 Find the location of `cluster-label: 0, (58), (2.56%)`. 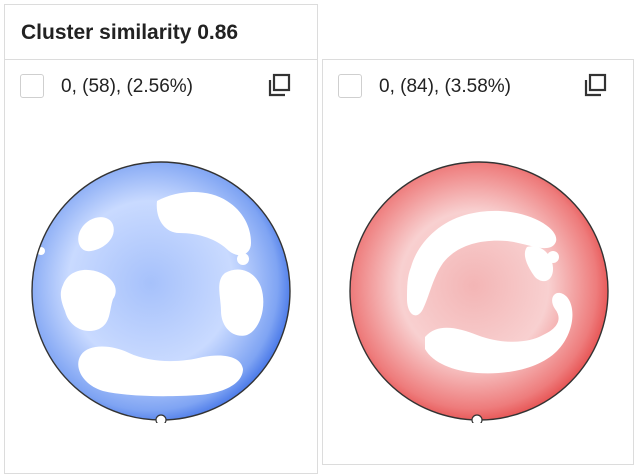

cluster-label: 0, (58), (2.56%) is located at coordinates (127, 86).